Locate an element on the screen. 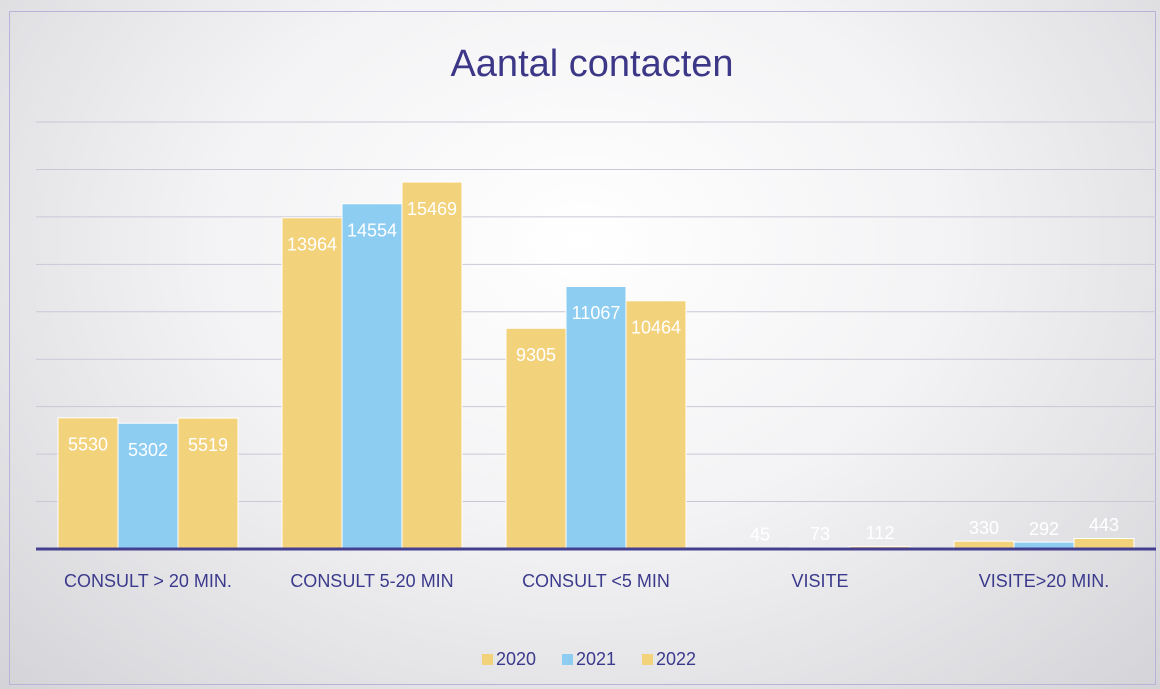  x-tick-label: VISITE>20 MIN. is located at coordinates (1044, 581).